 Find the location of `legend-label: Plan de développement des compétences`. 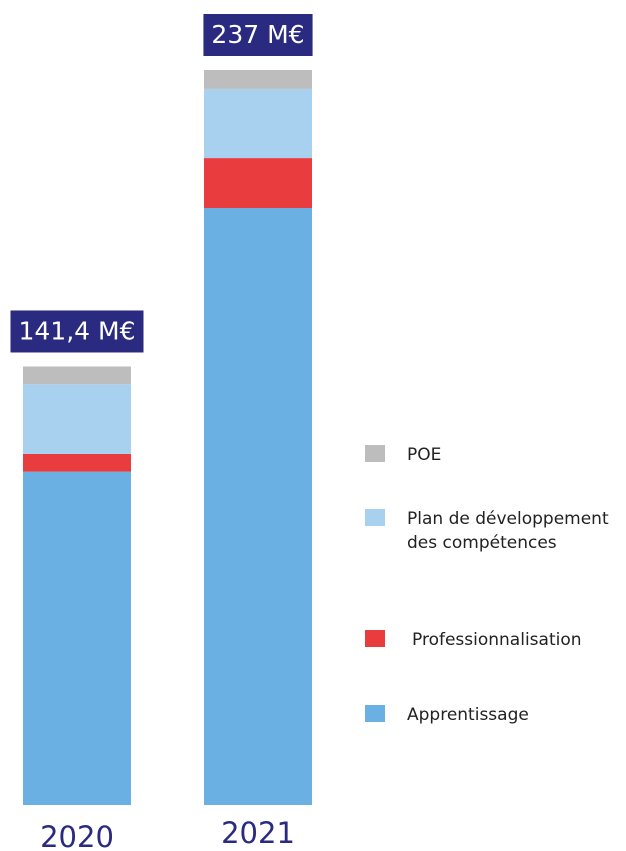

legend-label: Plan de développement des compétences is located at coordinates (508, 531).